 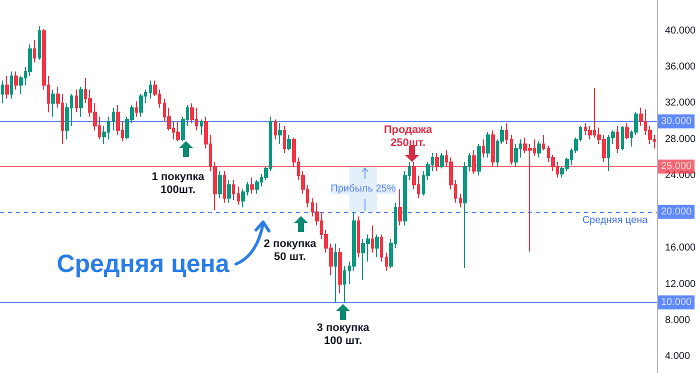 I want to click on annotation: 1 покупка 100шт., so click(x=178, y=184).